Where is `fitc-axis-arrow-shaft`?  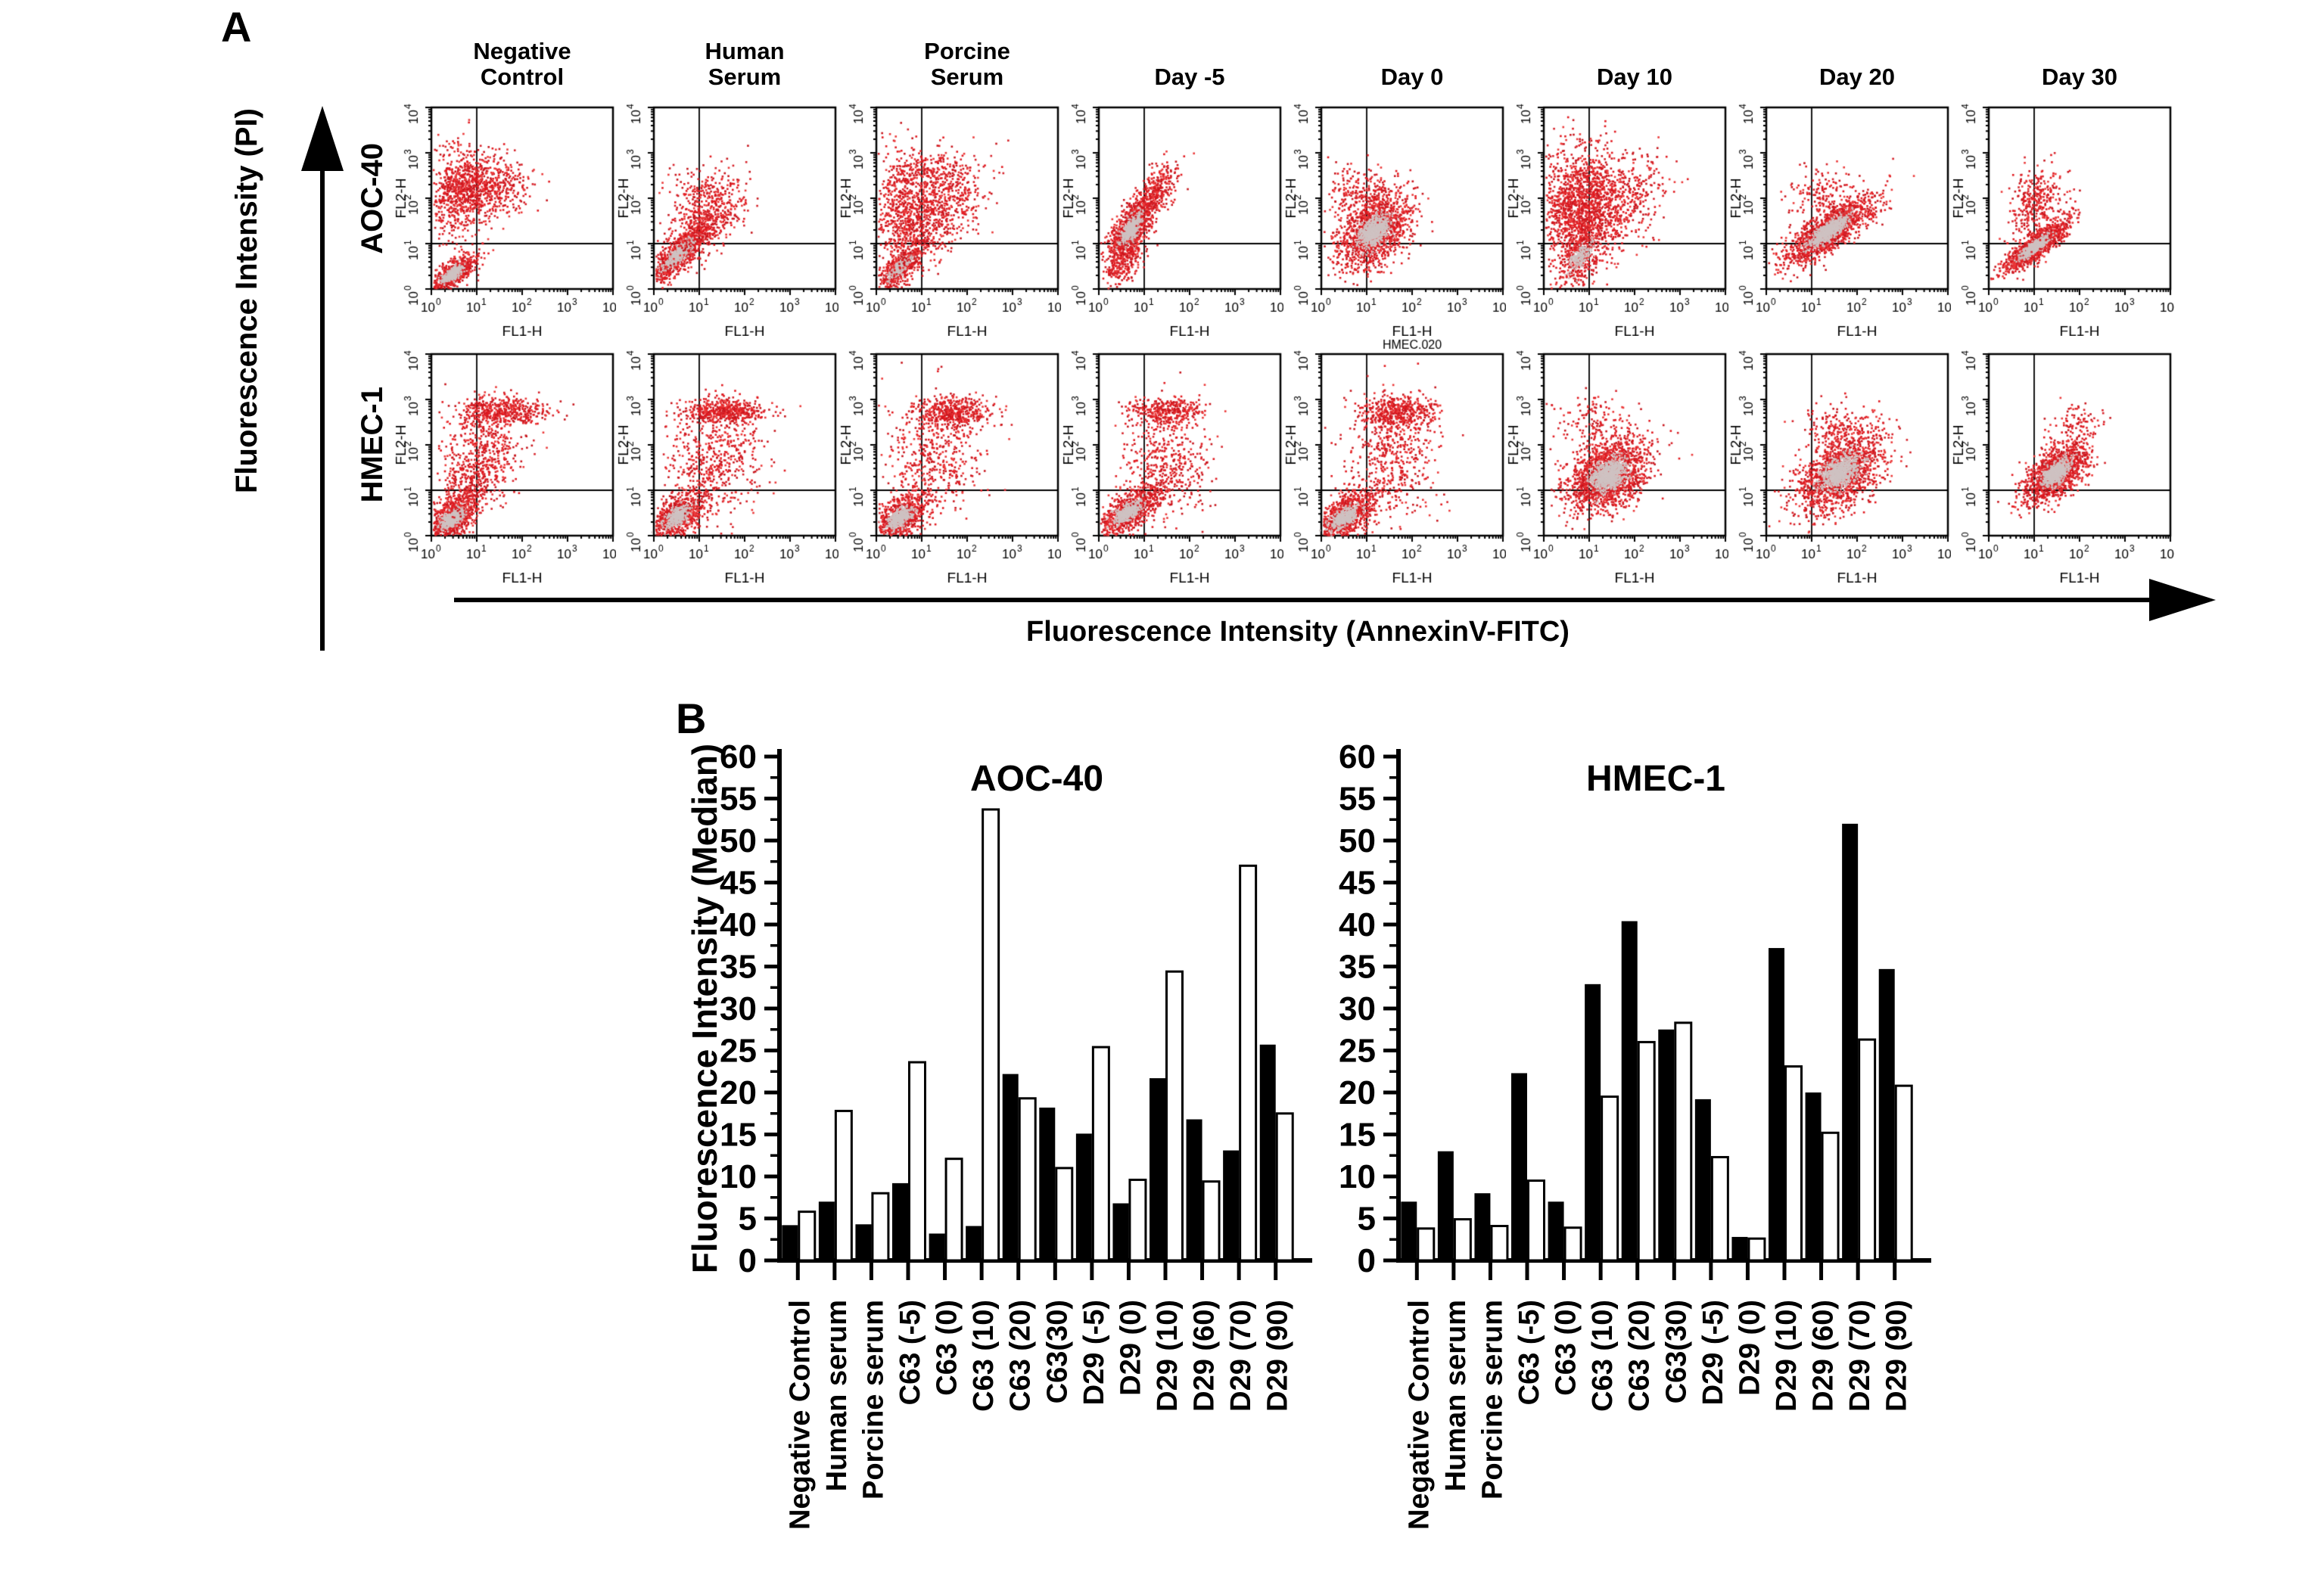
fitc-axis-arrow-shaft is located at coordinates (1303, 600).